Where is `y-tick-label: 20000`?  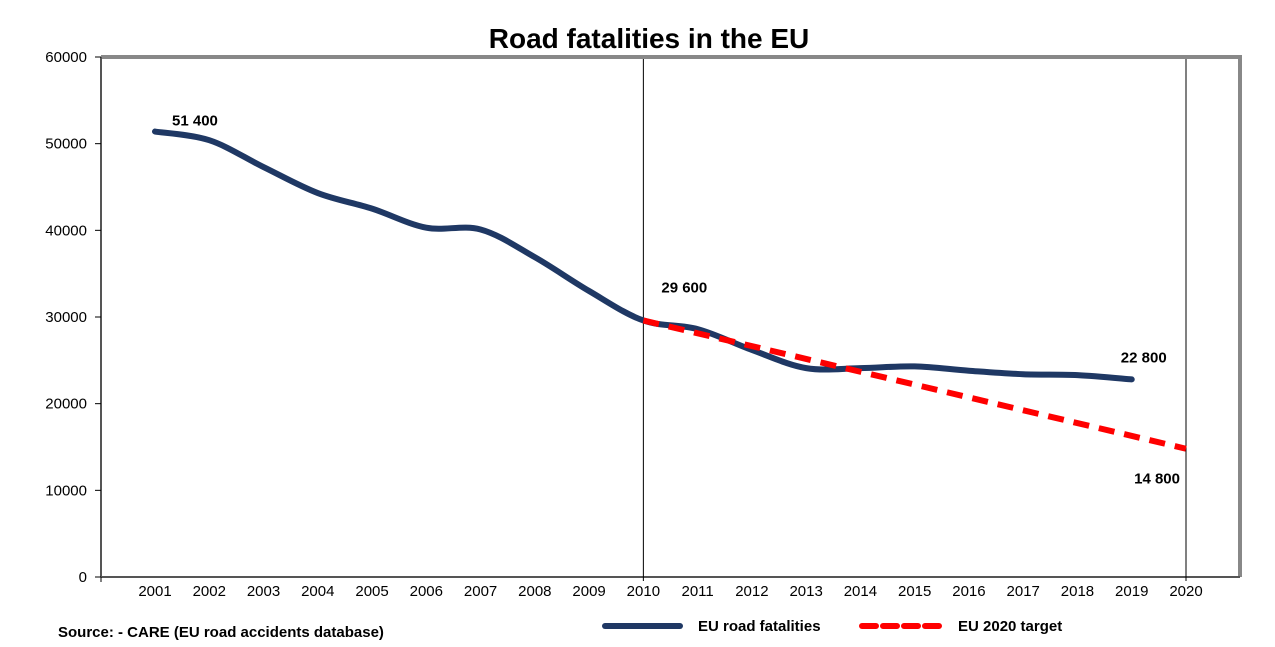
y-tick-label: 20000 is located at coordinates (66, 404).